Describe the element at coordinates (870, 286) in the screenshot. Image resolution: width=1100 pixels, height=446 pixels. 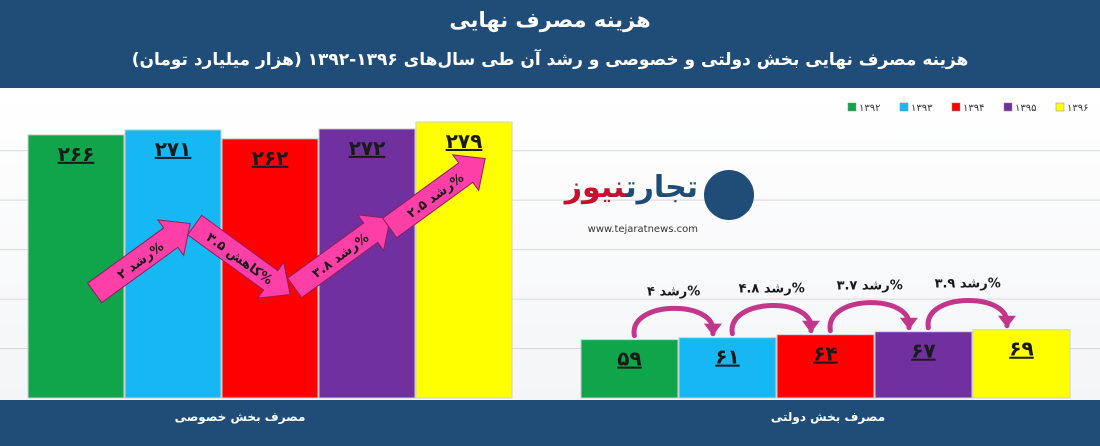
I see `growth-label-public-2: رشد ۳.۷%` at that location.